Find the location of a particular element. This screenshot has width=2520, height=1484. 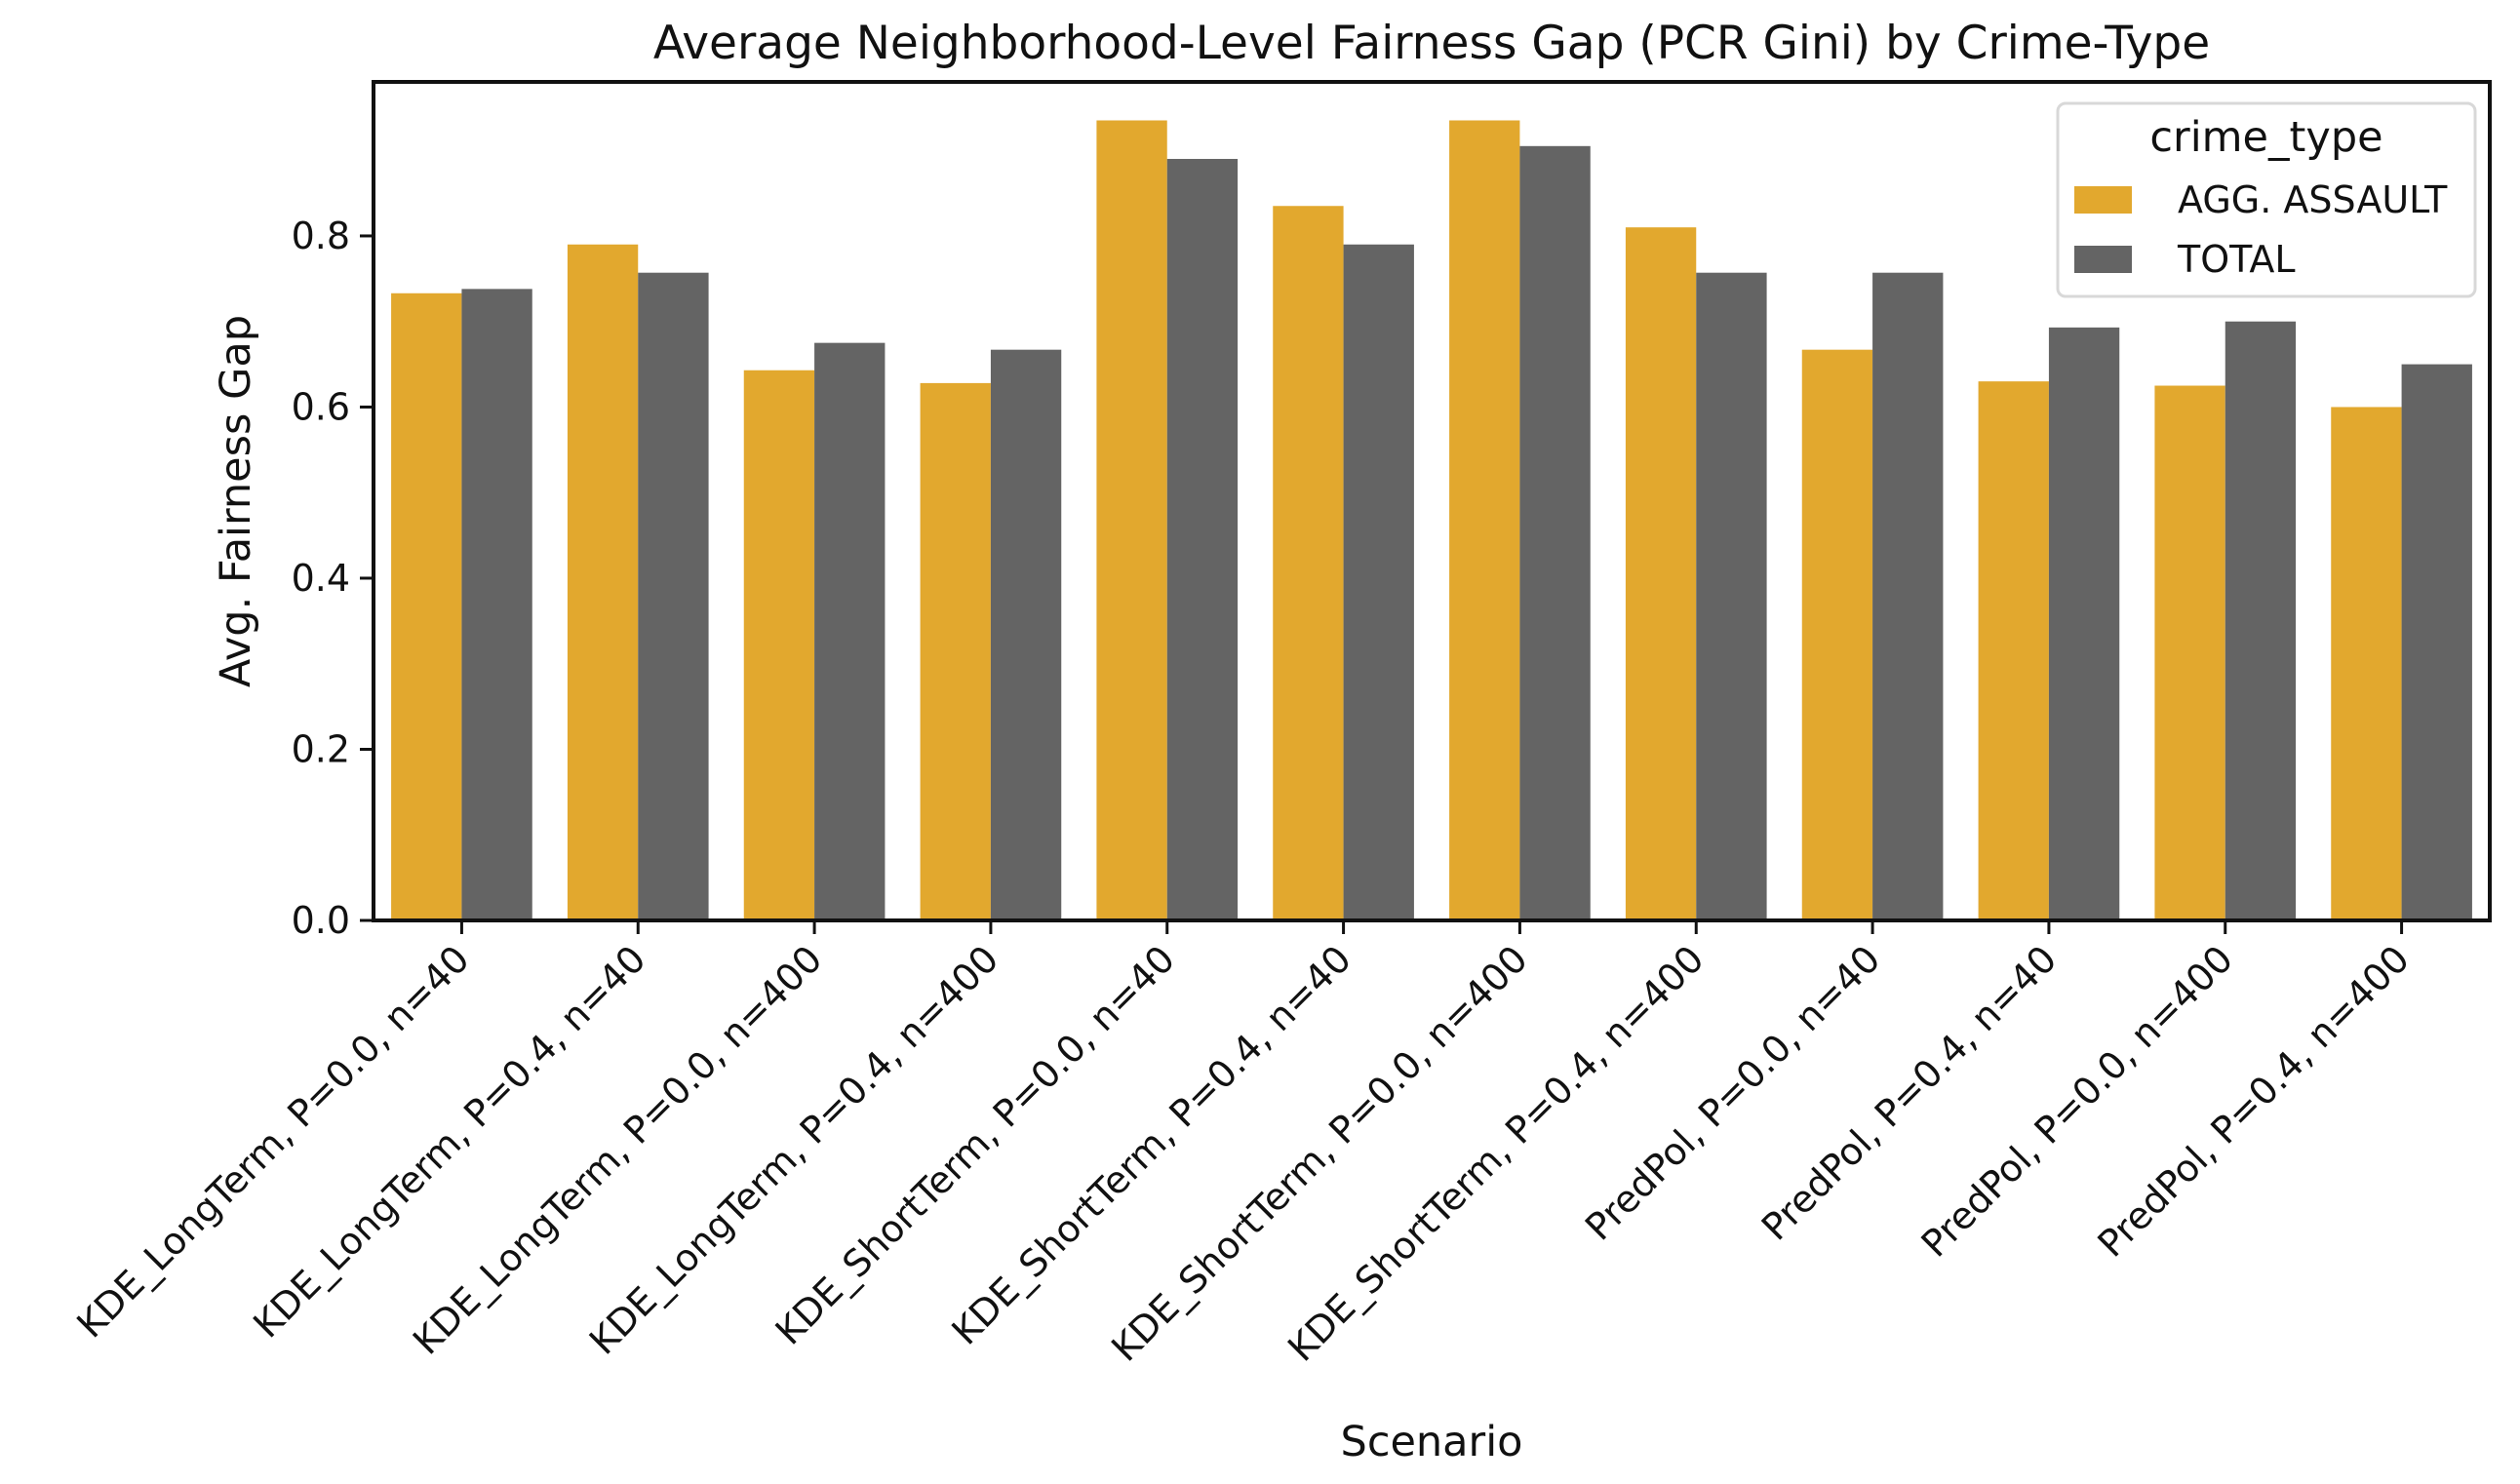

y-tick-label: 0.4 is located at coordinates (321, 578).